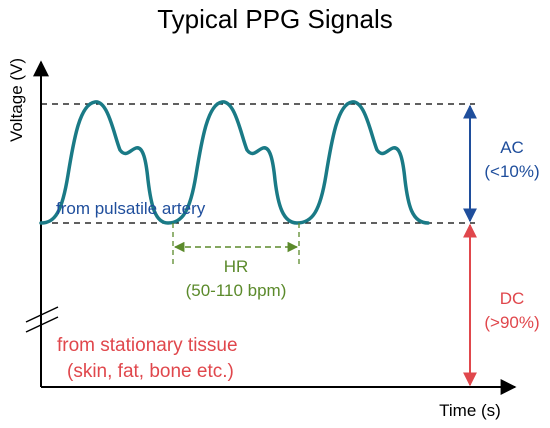 The height and width of the screenshot is (428, 550). Describe the element at coordinates (16, 100) in the screenshot. I see `y-axis-label: Voltage (V)` at that location.